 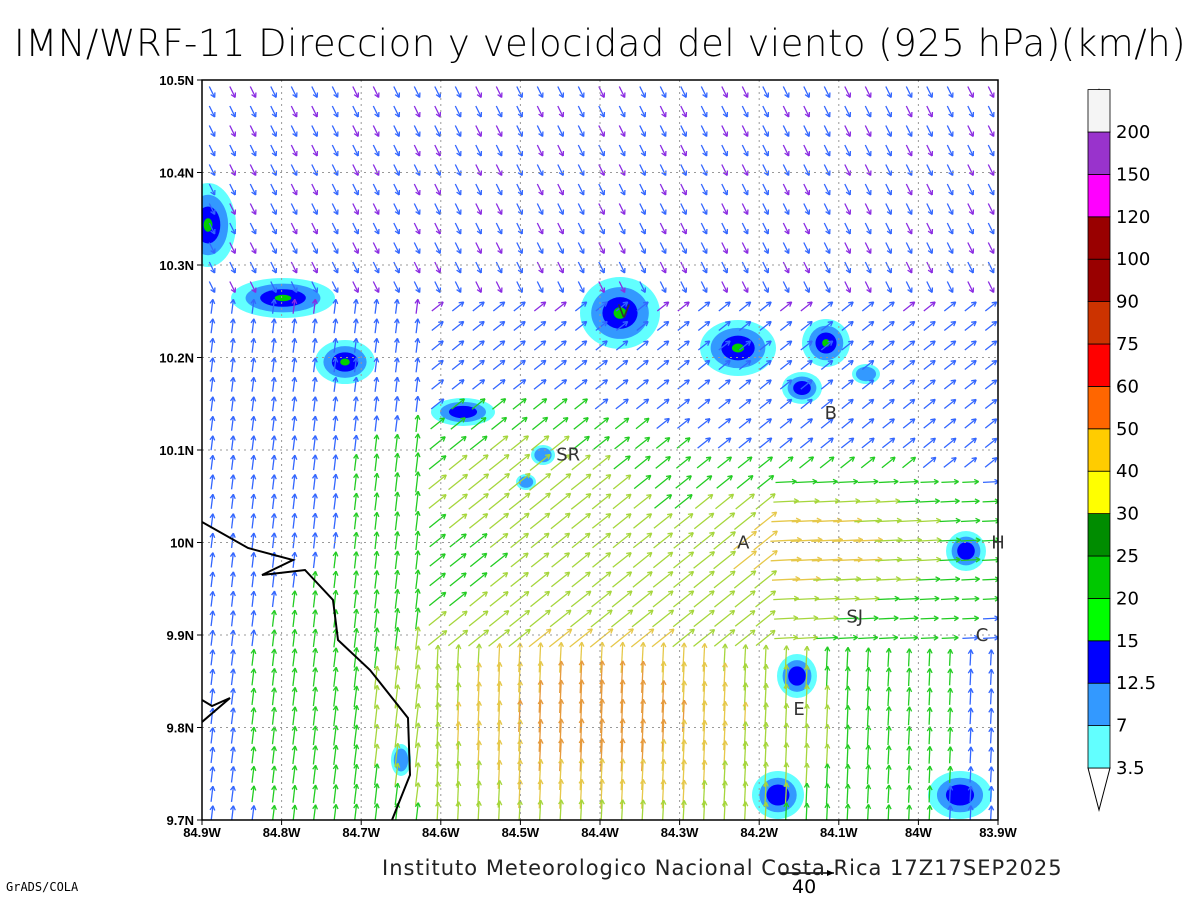 I want to click on speed-contour, so click(x=966, y=551).